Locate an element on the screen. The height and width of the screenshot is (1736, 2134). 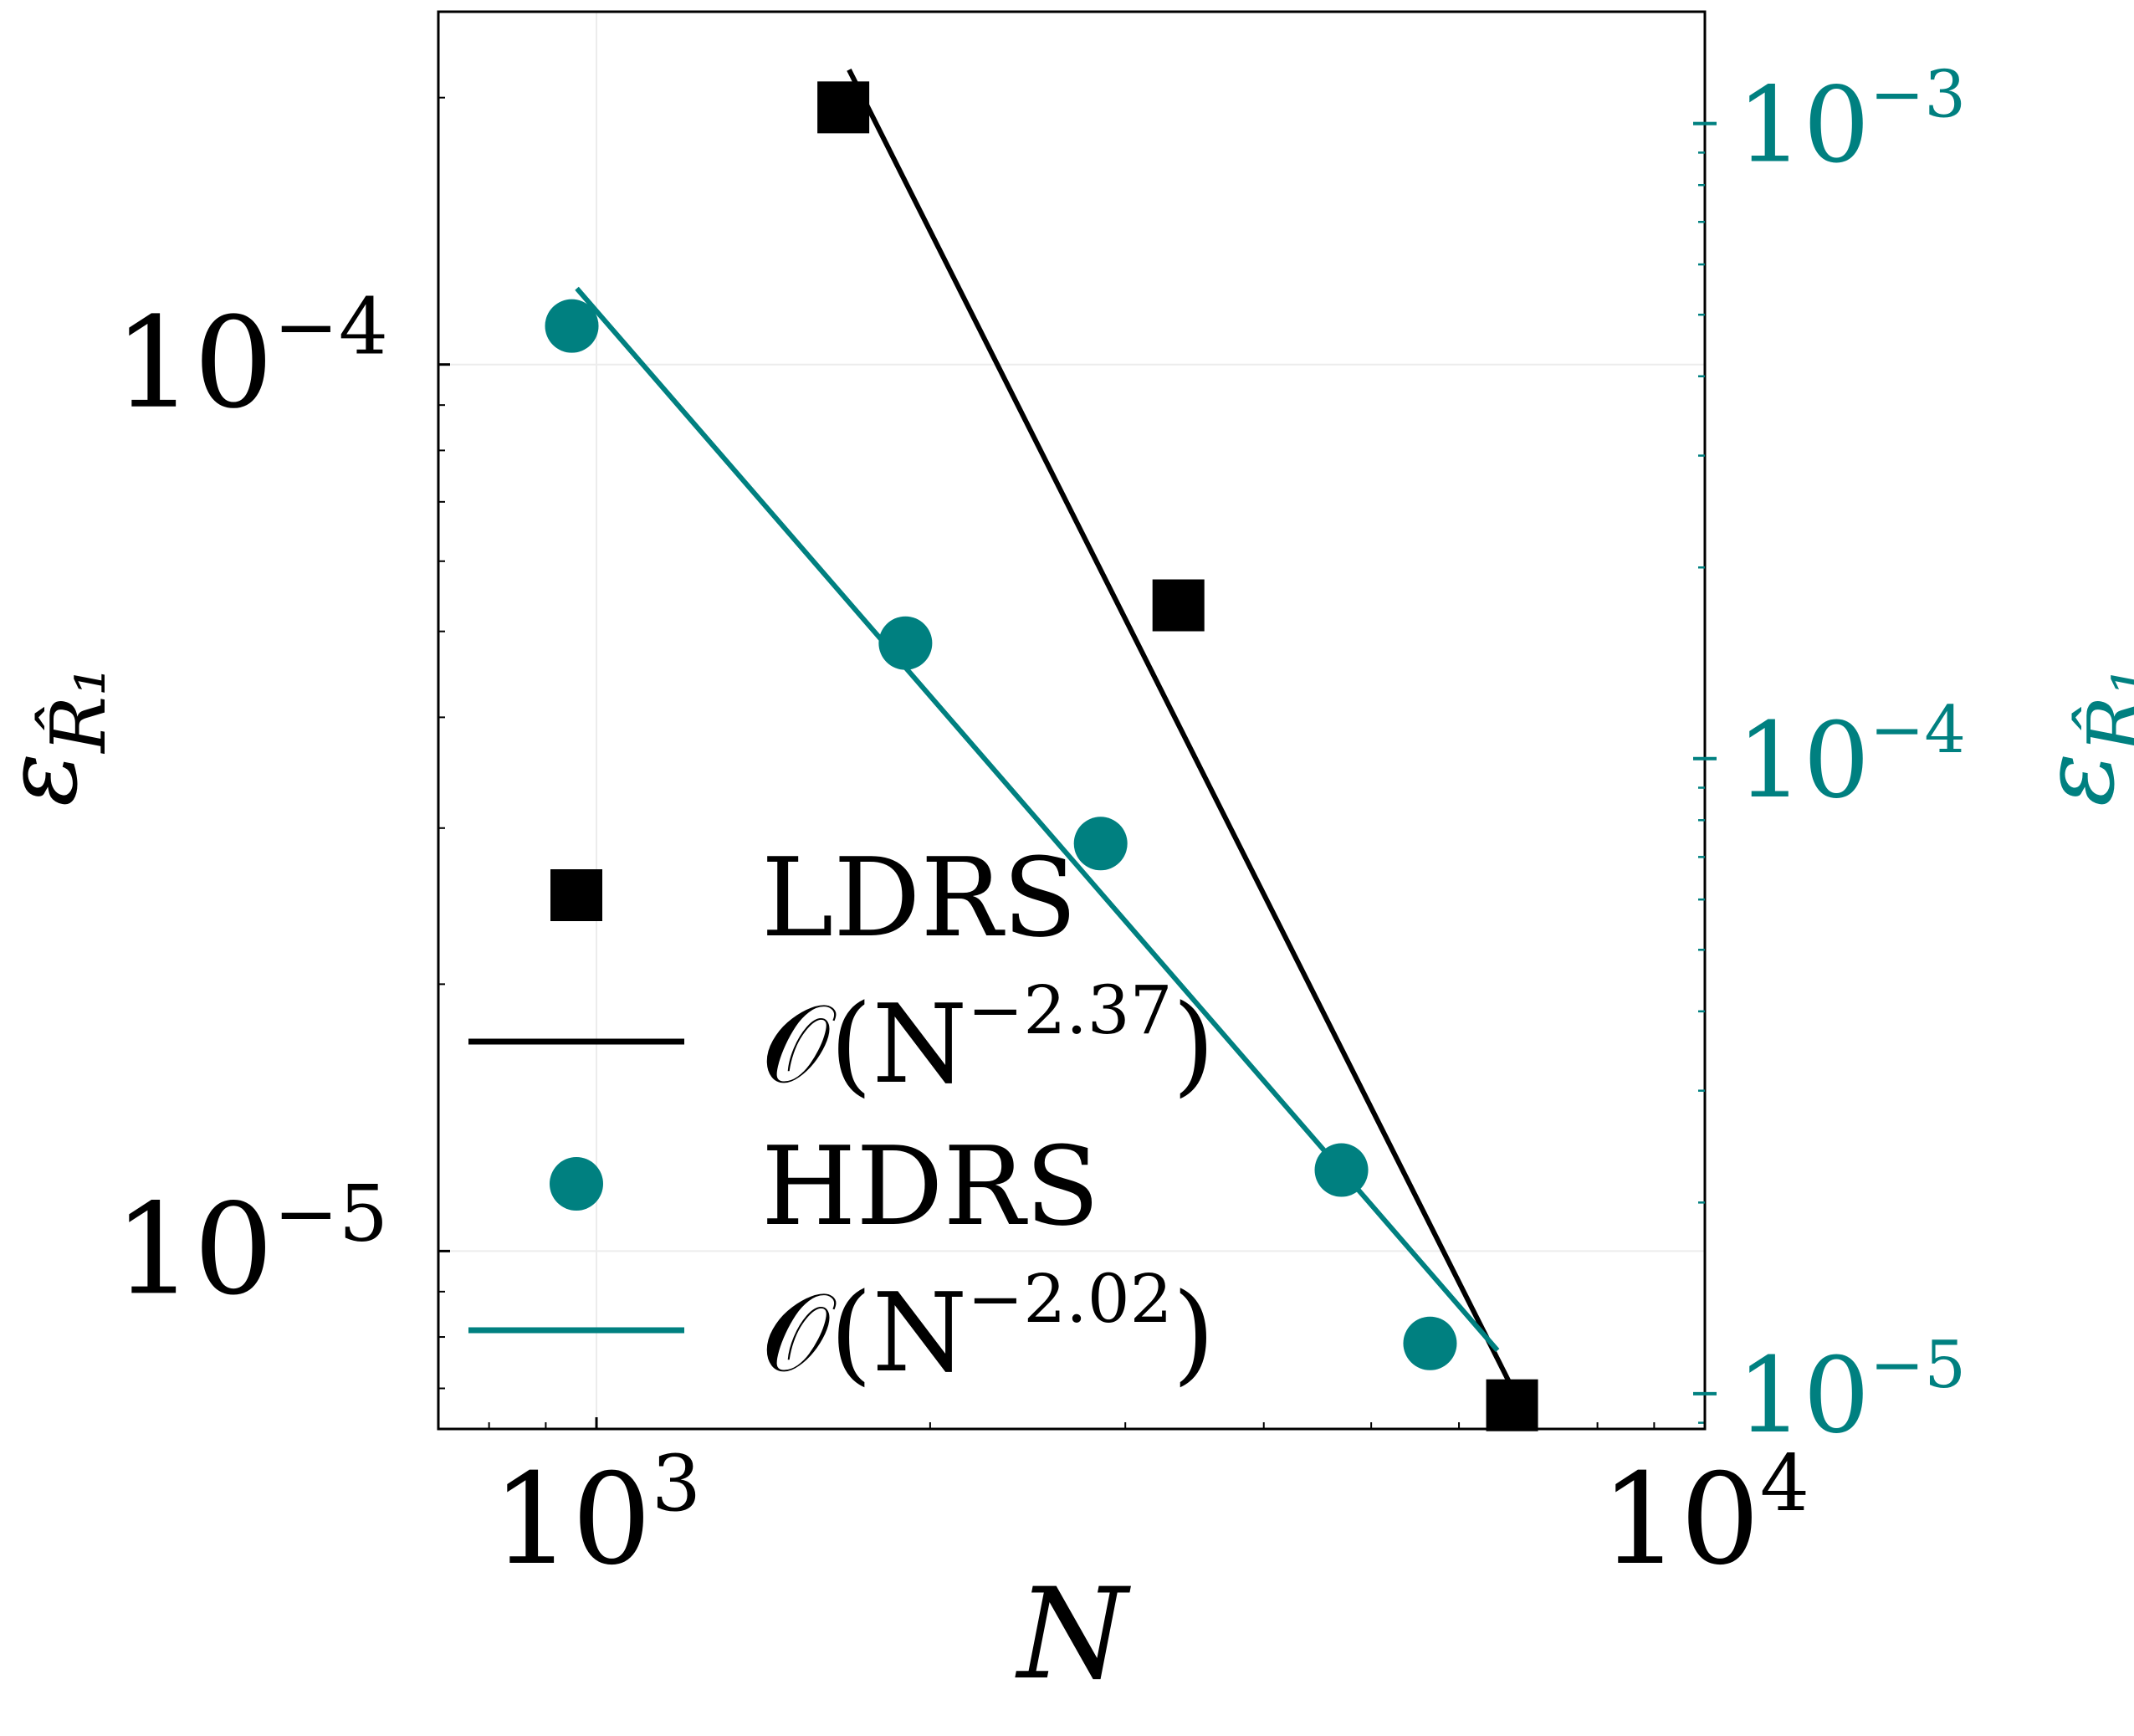
right-y-tick-label-0: 10⁻³ is located at coordinates (1851, 122).